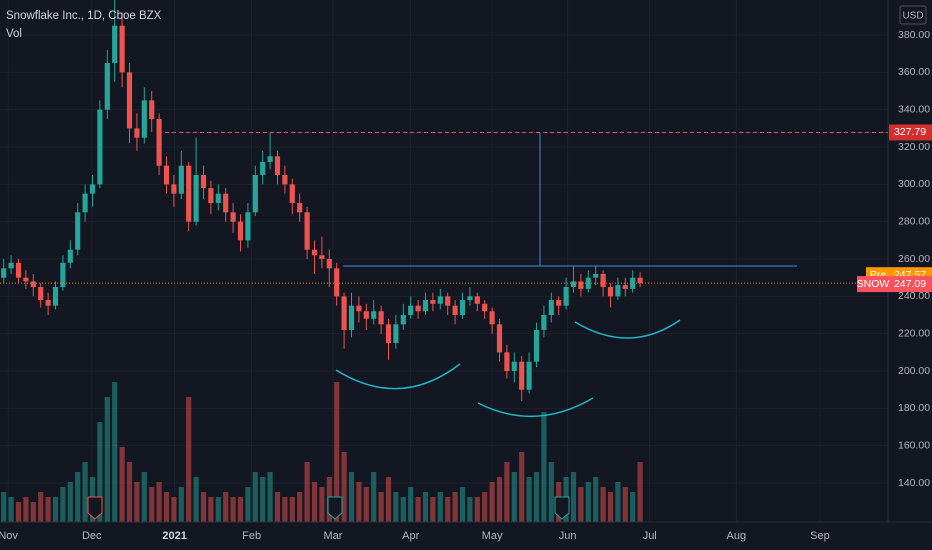  I want to click on x-tick-label: Feb, so click(251, 536).